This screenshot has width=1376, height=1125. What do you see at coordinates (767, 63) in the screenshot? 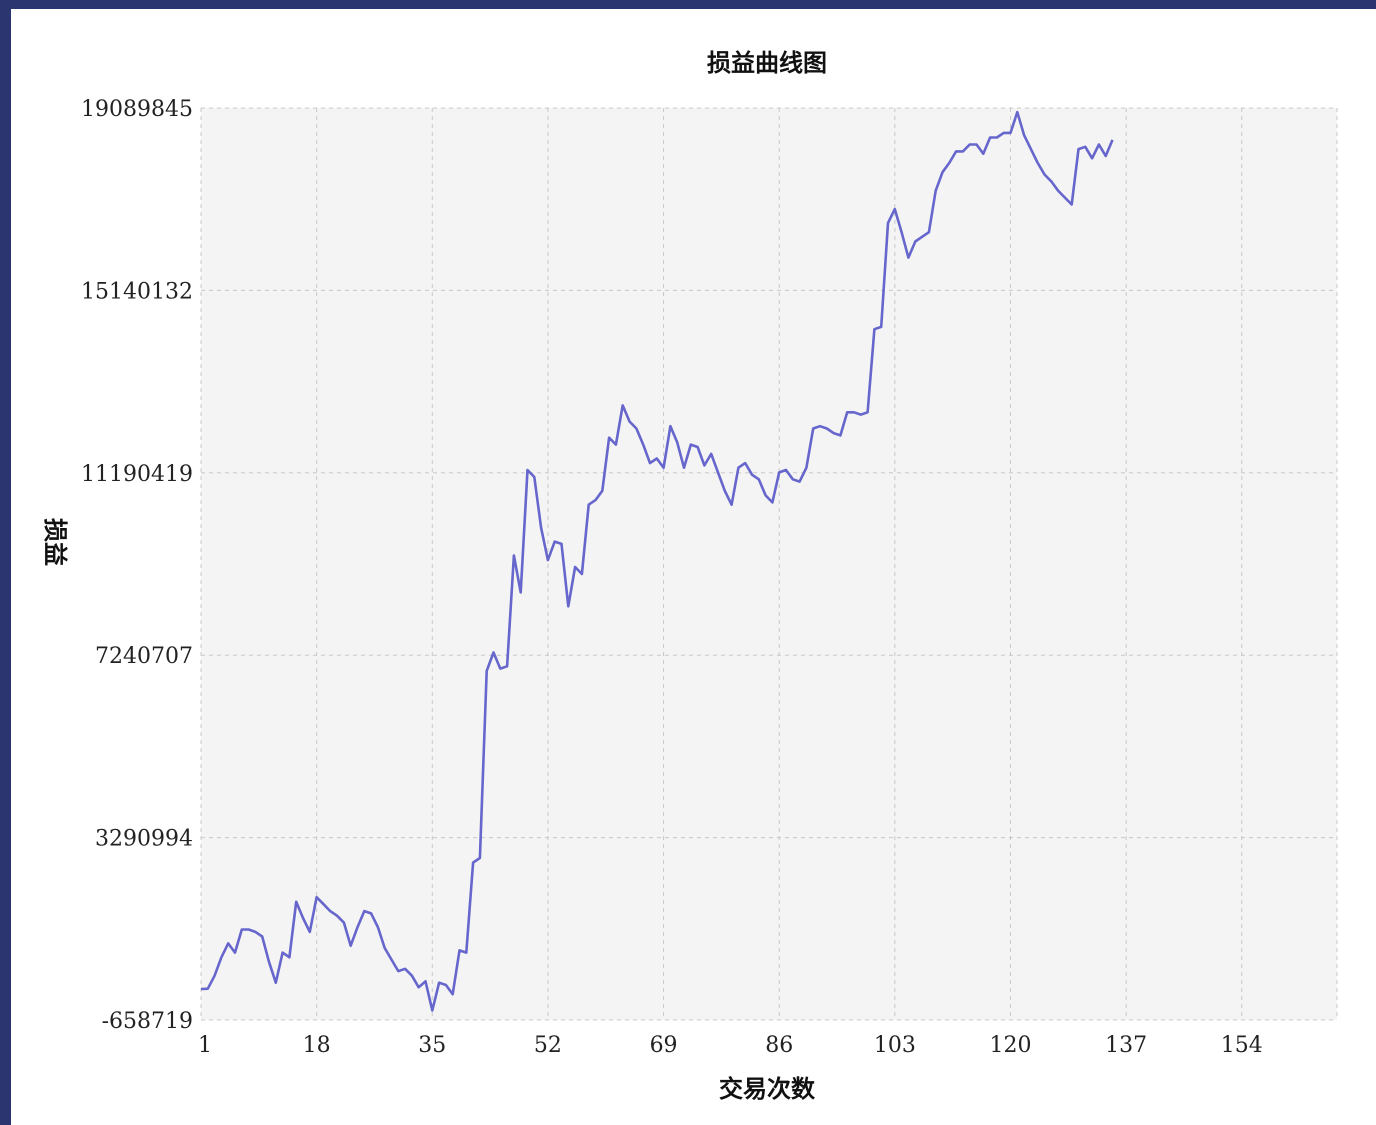
I see `chart-title: 损益曲线图` at bounding box center [767, 63].